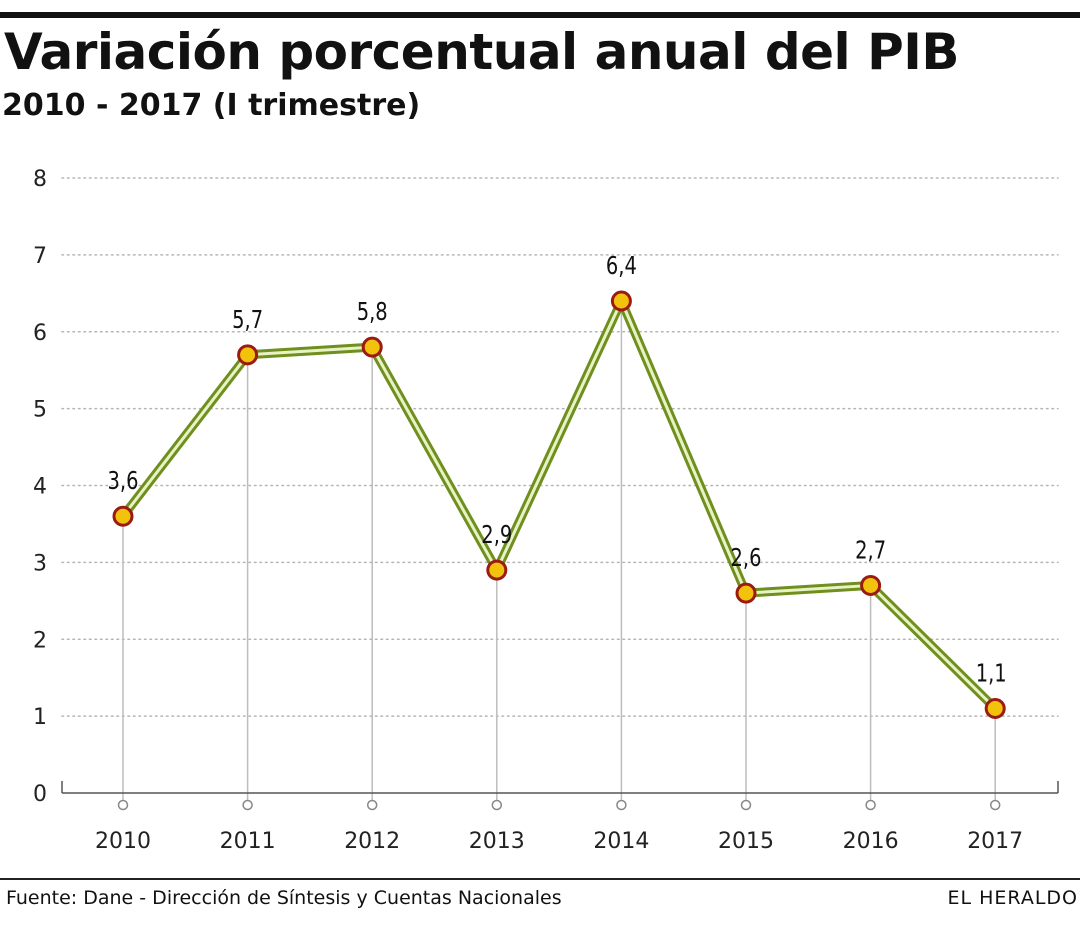 The height and width of the screenshot is (938, 1080). I want to click on data-label: 2,9, so click(496, 535).